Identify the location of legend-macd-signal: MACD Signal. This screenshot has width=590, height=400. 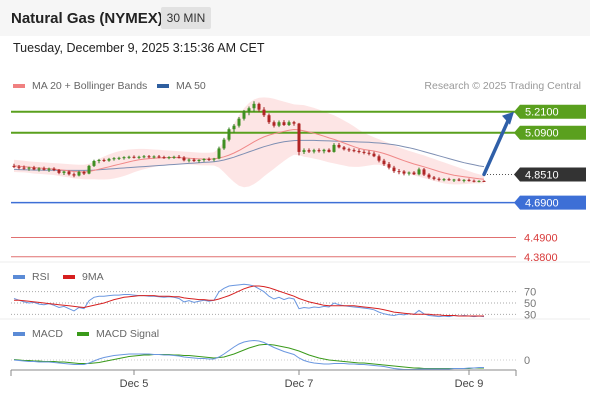
(118, 334).